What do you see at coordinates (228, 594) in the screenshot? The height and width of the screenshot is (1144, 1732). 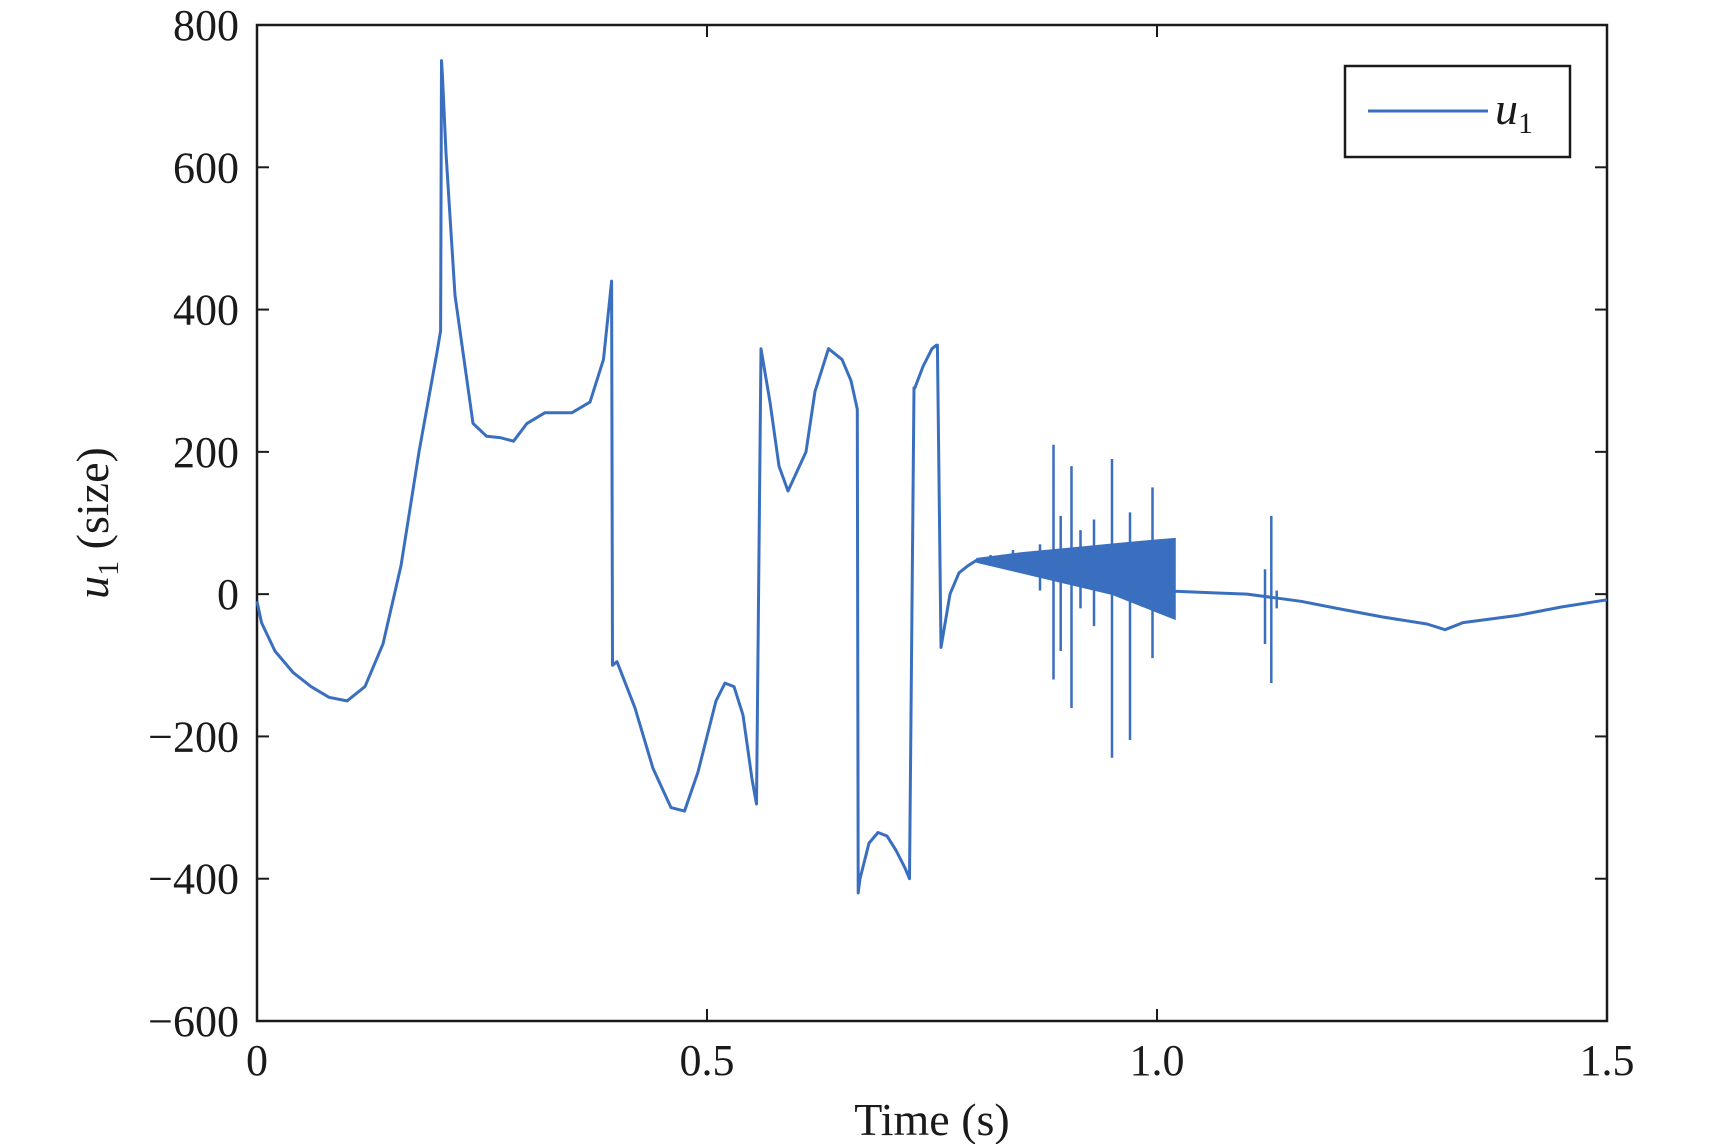 I see `y-tick-label: 0` at bounding box center [228, 594].